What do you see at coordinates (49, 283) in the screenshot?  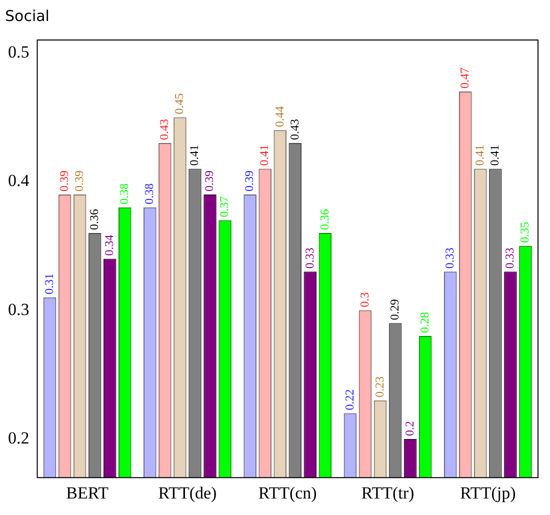 I see `data-label: 0.31` at bounding box center [49, 283].